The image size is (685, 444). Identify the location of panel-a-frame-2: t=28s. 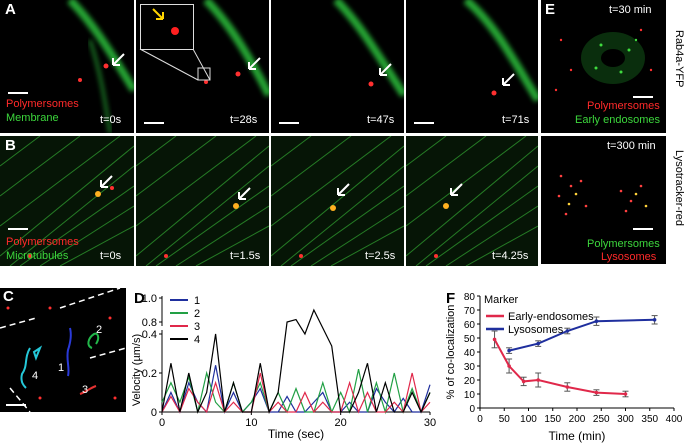
(202, 66).